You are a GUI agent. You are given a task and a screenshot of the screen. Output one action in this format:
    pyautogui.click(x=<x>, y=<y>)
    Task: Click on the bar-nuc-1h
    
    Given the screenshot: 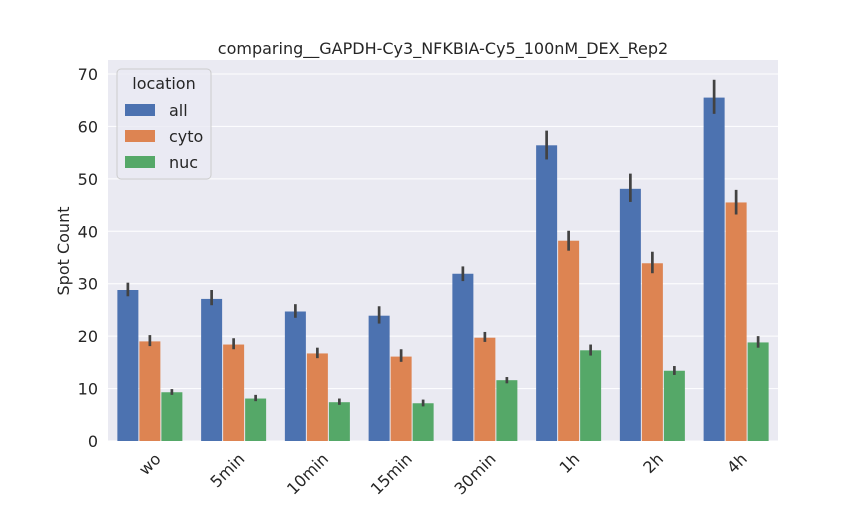 What is the action you would take?
    pyautogui.click(x=591, y=395)
    